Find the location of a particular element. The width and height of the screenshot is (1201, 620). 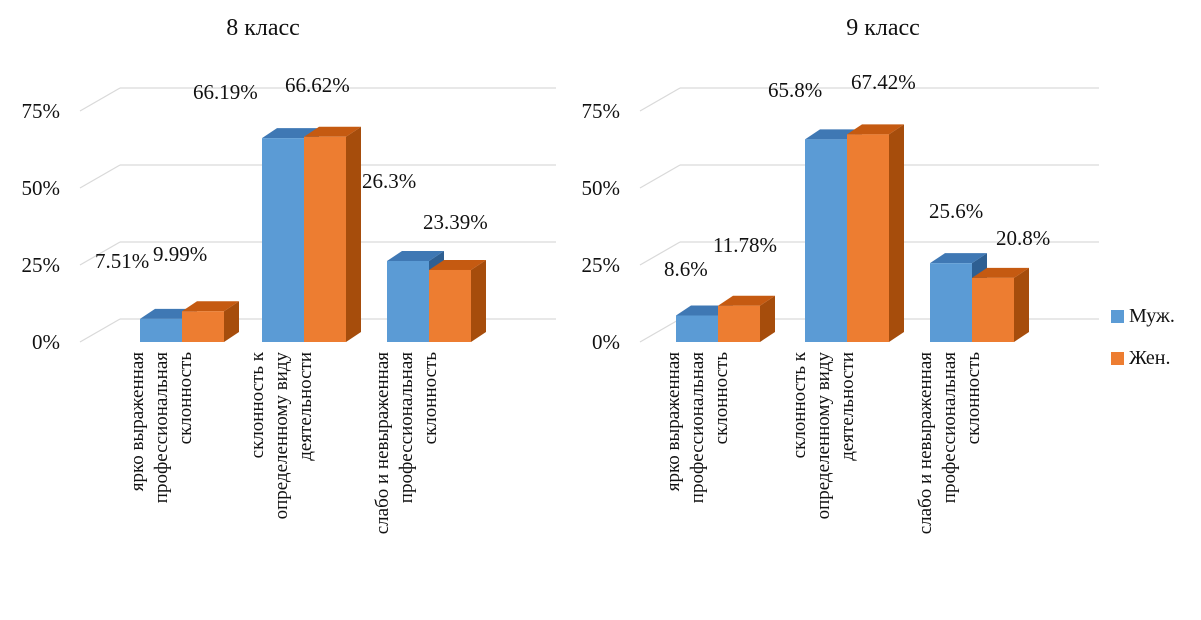

data-label: 66.62% is located at coordinates (317, 85).